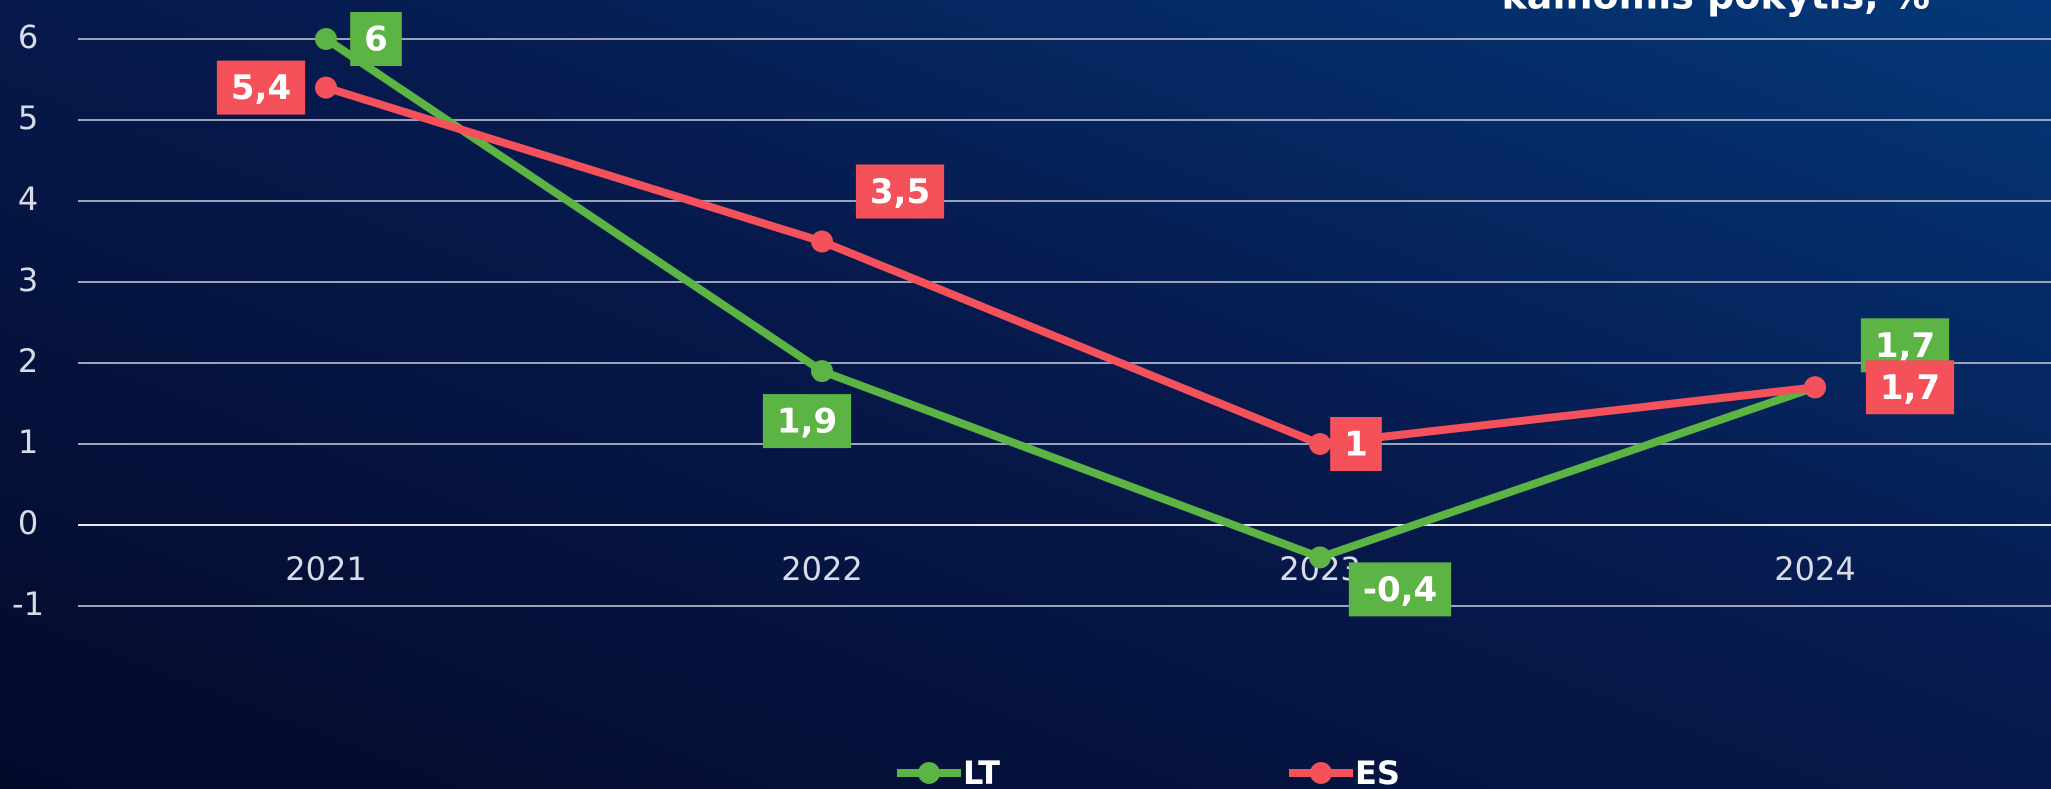 This screenshot has height=789, width=2051. I want to click on chart-title: kainomis pokytis, %, so click(1716, 9).